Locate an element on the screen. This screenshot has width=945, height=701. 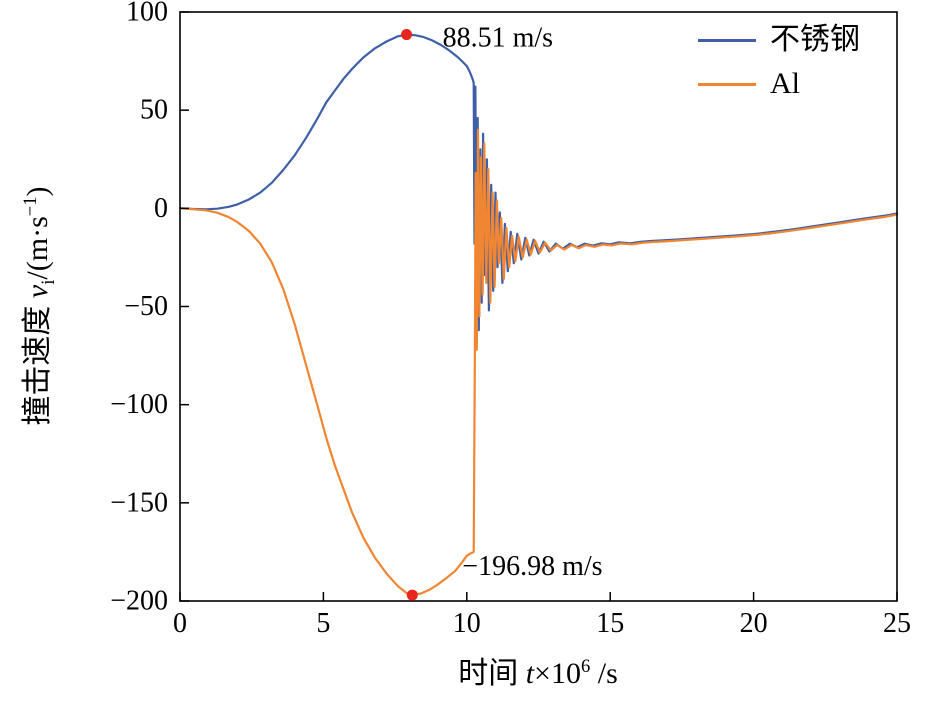
y-axis-title-var: v is located at coordinates (37, 291).